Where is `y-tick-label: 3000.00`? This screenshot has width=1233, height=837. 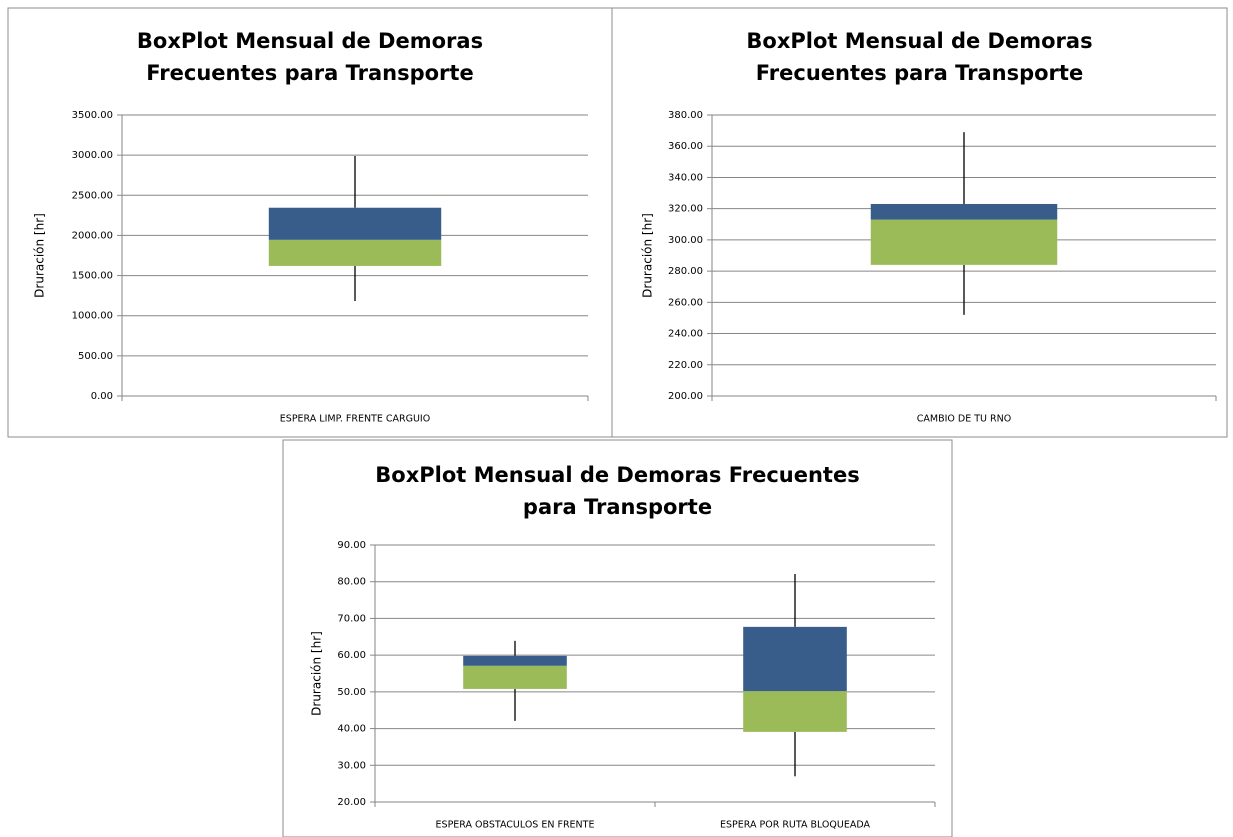 y-tick-label: 3000.00 is located at coordinates (92, 155).